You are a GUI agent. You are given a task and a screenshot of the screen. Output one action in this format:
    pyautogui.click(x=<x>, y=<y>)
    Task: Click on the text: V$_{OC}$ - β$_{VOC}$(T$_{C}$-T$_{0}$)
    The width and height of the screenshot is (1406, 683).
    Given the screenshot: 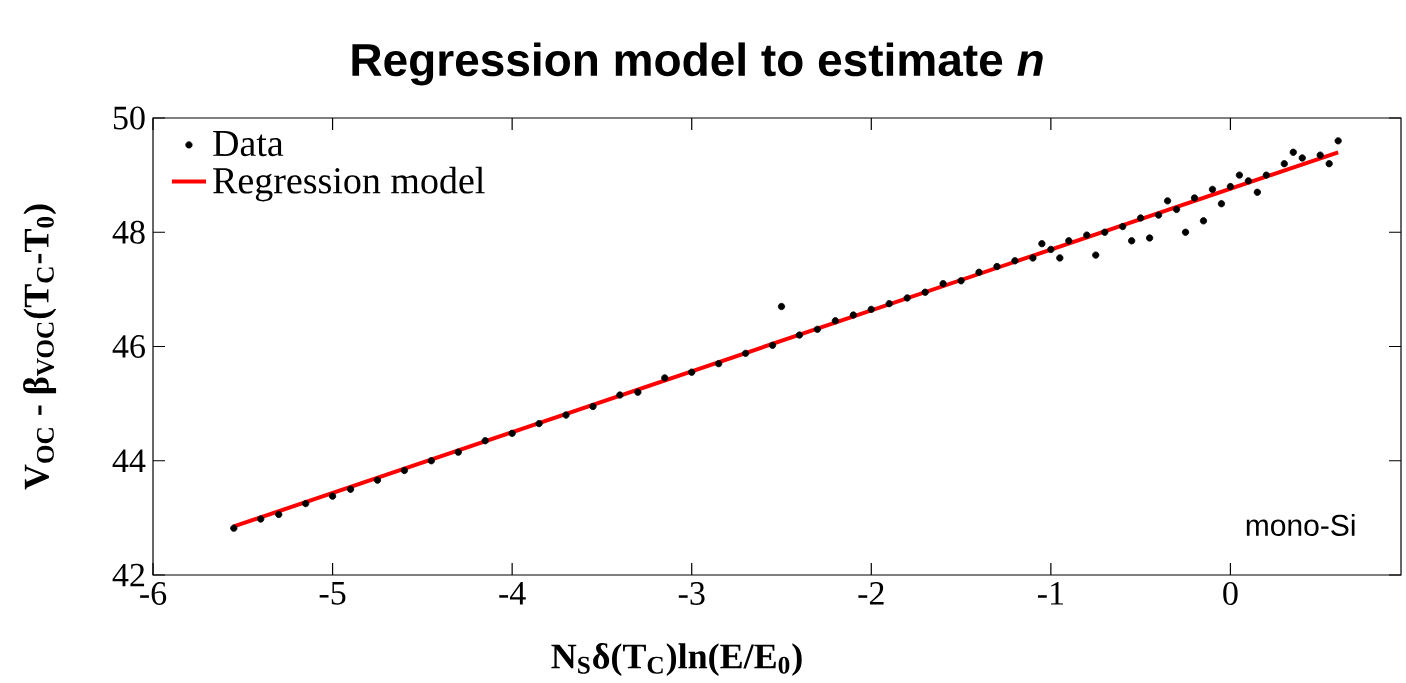 What is the action you would take?
    pyautogui.click(x=40, y=347)
    